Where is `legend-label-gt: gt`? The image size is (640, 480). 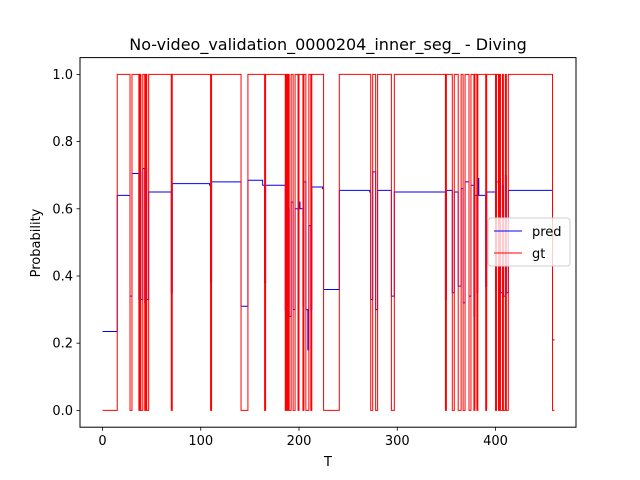 legend-label-gt: gt is located at coordinates (538, 254).